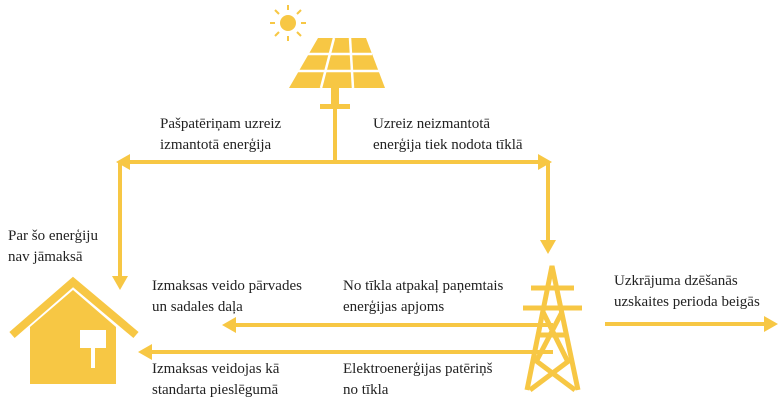  I want to click on label-line: Par šo enerģiju, so click(53, 236).